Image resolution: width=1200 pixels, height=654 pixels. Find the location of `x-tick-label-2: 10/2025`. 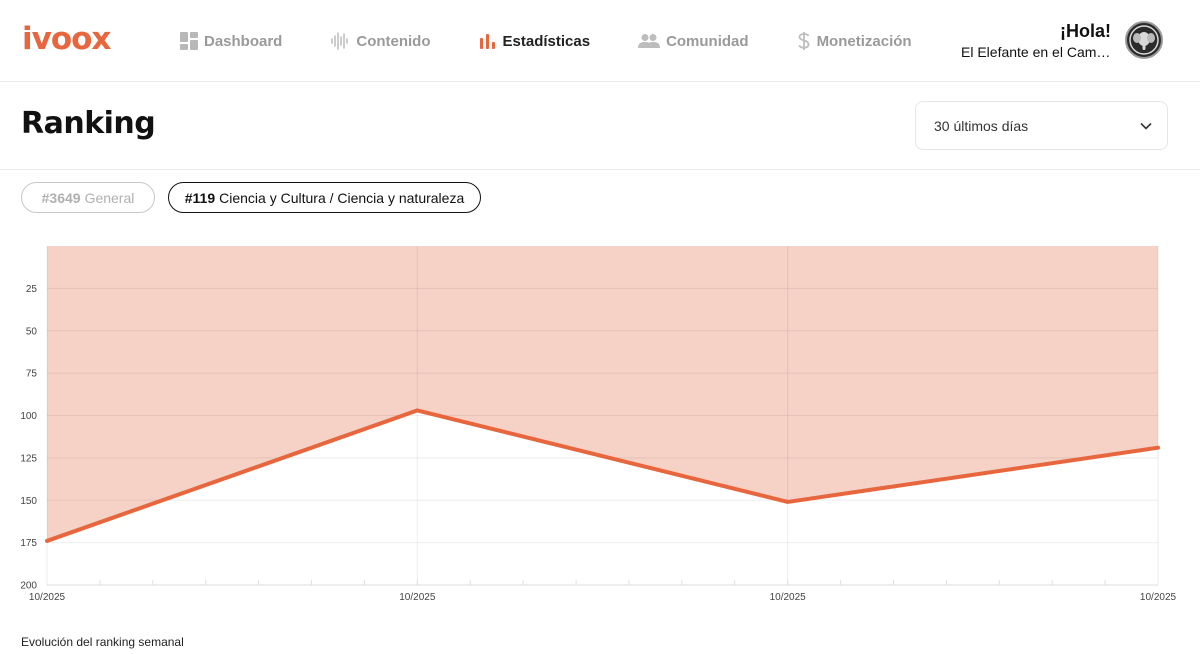

x-tick-label-2: 10/2025 is located at coordinates (788, 597).